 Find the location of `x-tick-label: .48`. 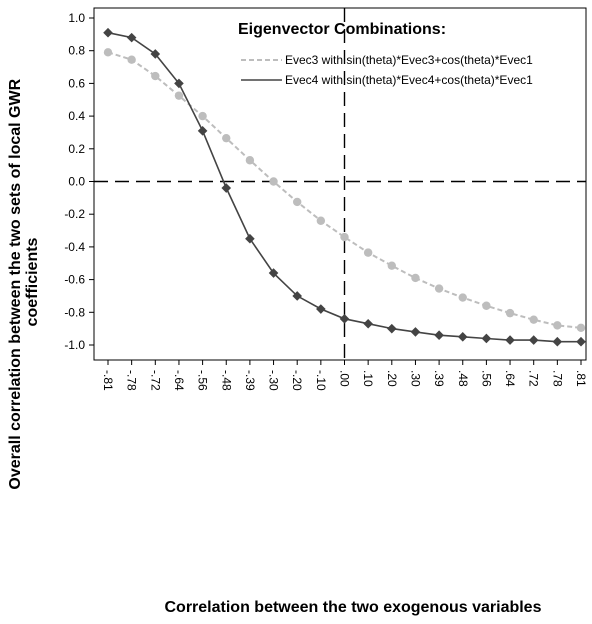

x-tick-label: .48 is located at coordinates (463, 378).